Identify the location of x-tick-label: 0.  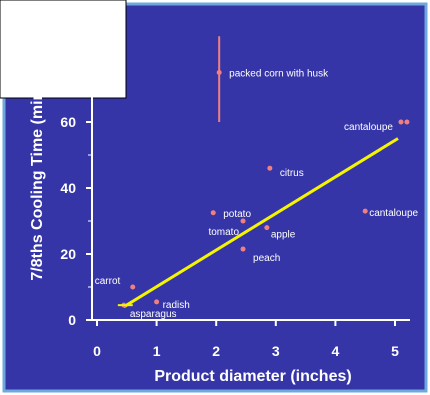
(97, 351).